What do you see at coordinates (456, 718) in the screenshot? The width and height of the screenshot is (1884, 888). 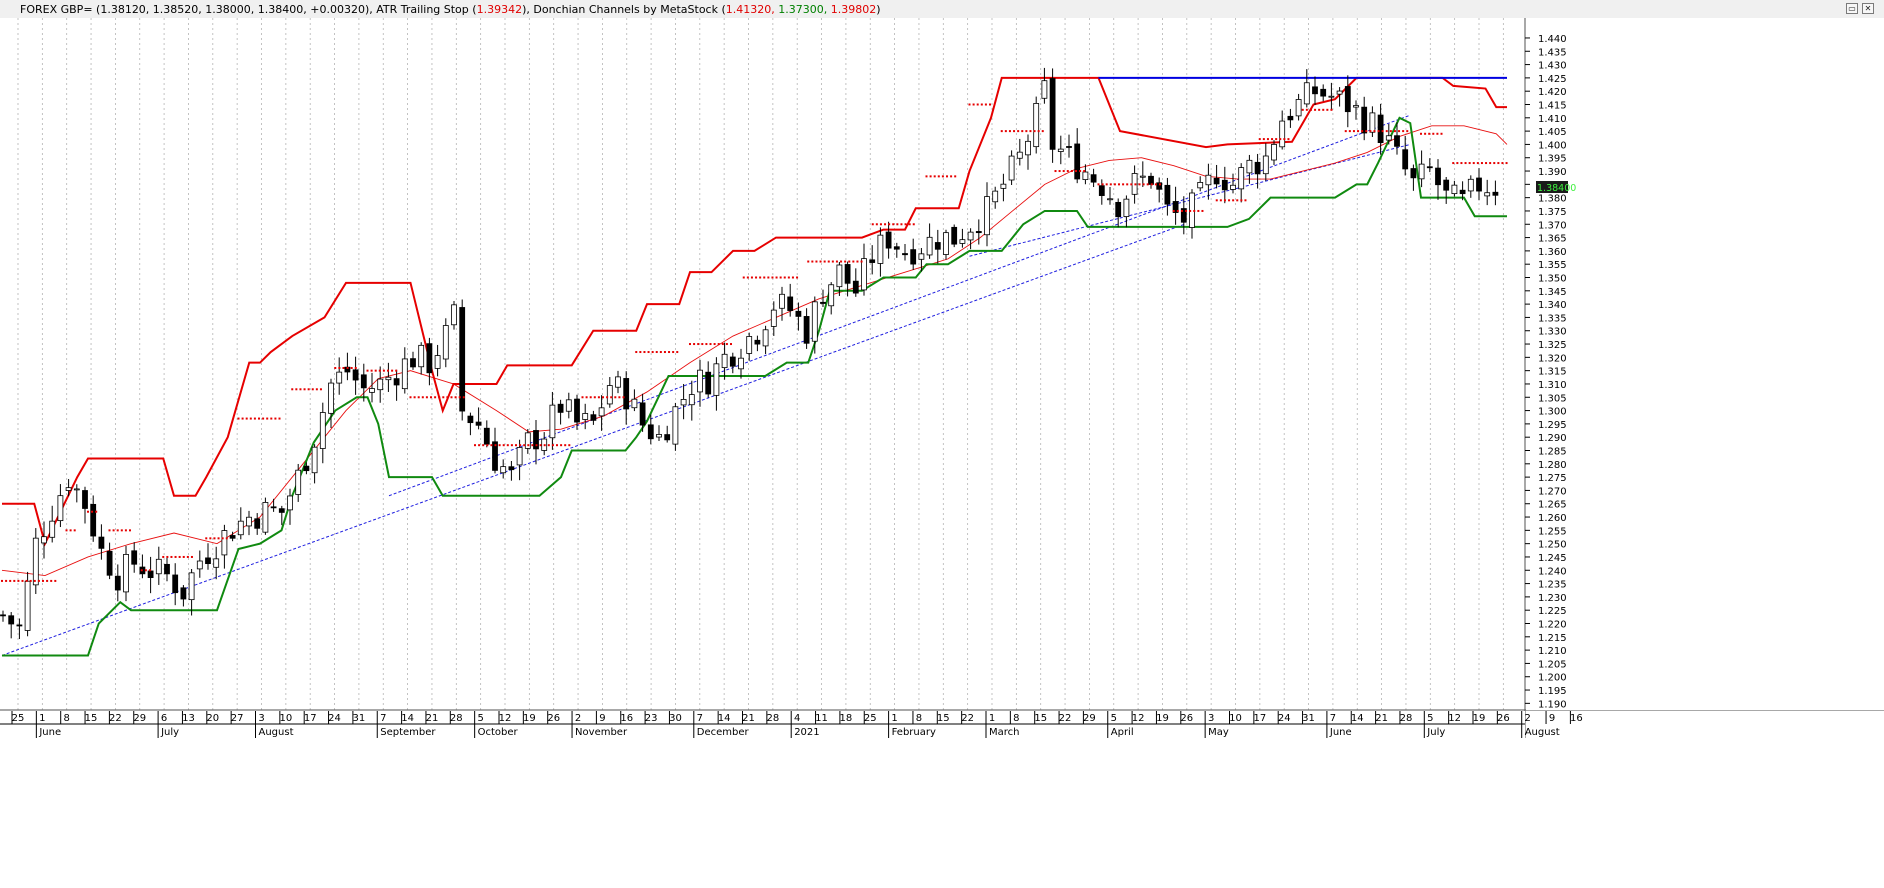 I see `day-tick-label: 28` at bounding box center [456, 718].